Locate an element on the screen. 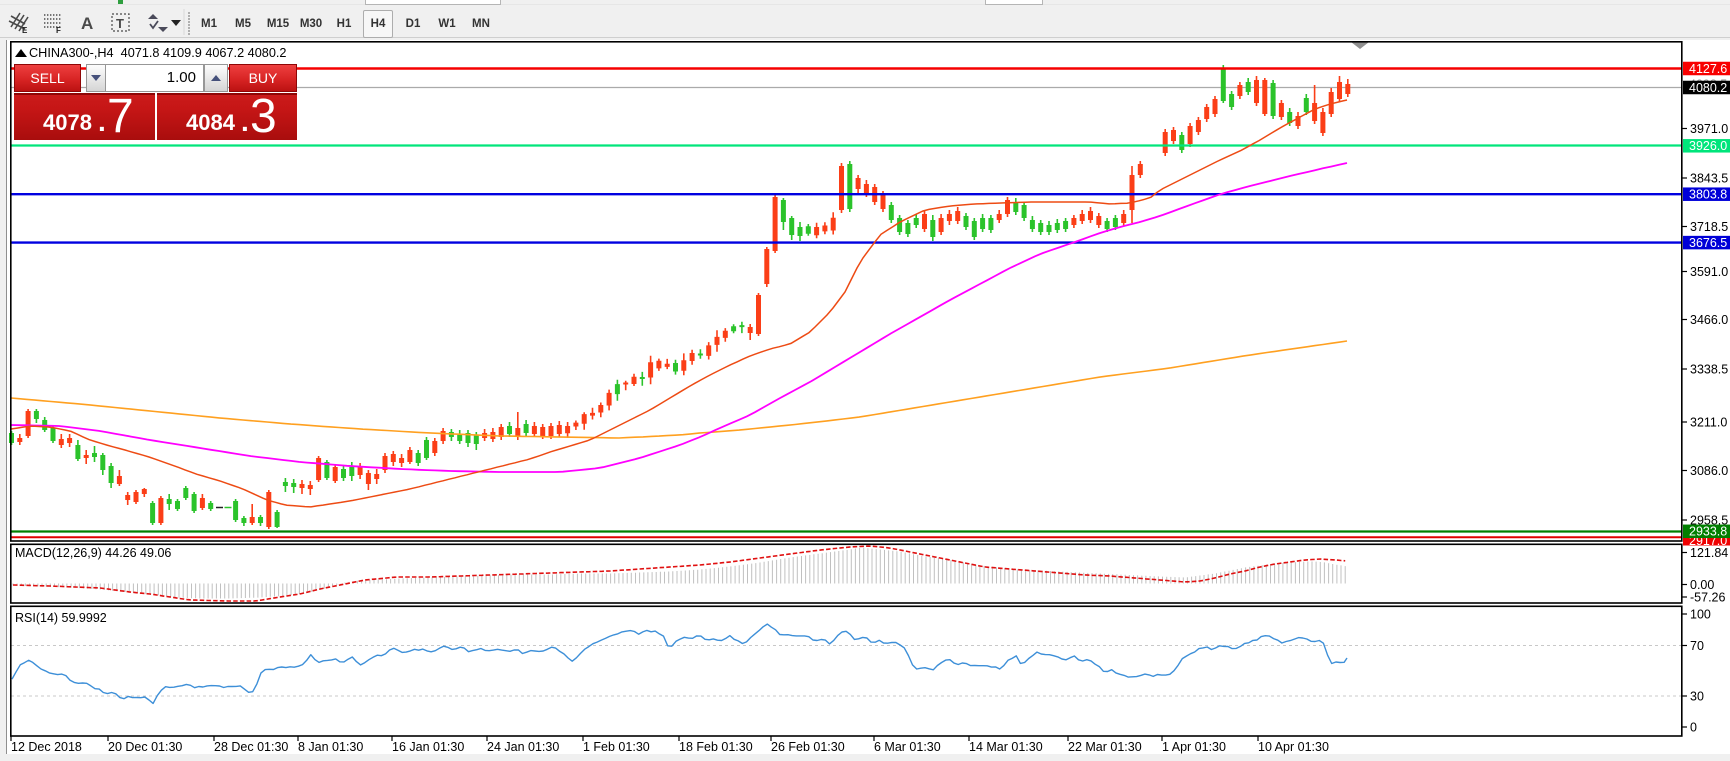 Image resolution: width=1730 pixels, height=761 pixels. svg-text: 0.00 is located at coordinates (1702, 585).